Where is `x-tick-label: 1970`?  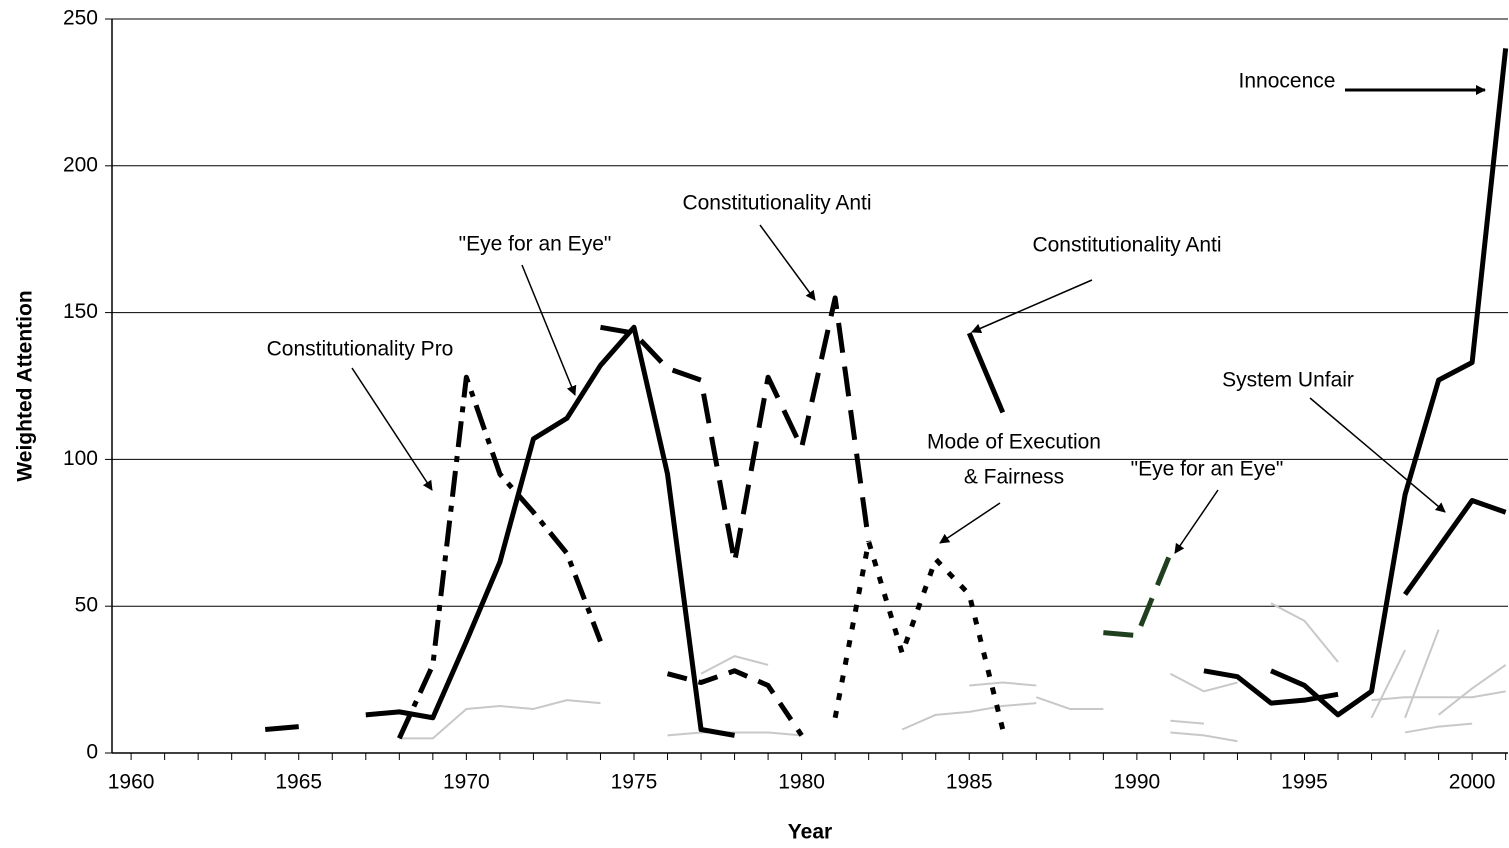 x-tick-label: 1970 is located at coordinates (466, 782).